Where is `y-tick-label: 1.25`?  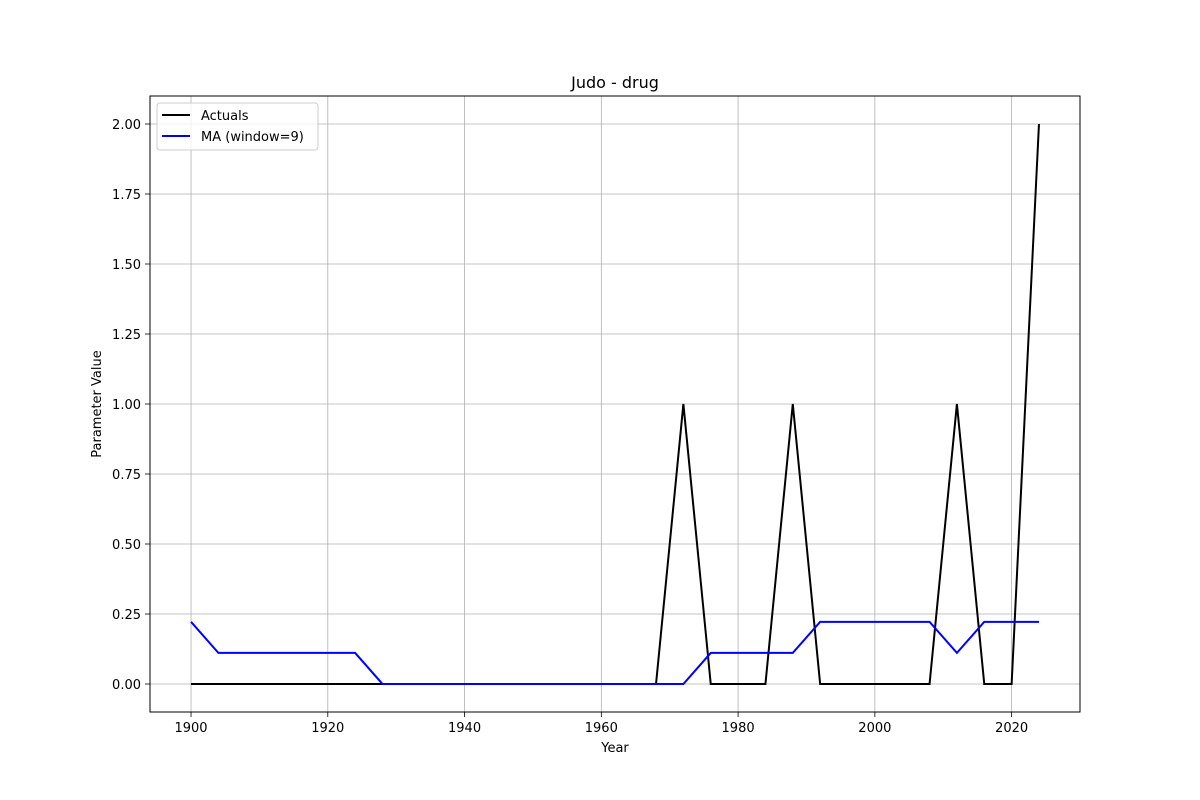 y-tick-label: 1.25 is located at coordinates (126, 335).